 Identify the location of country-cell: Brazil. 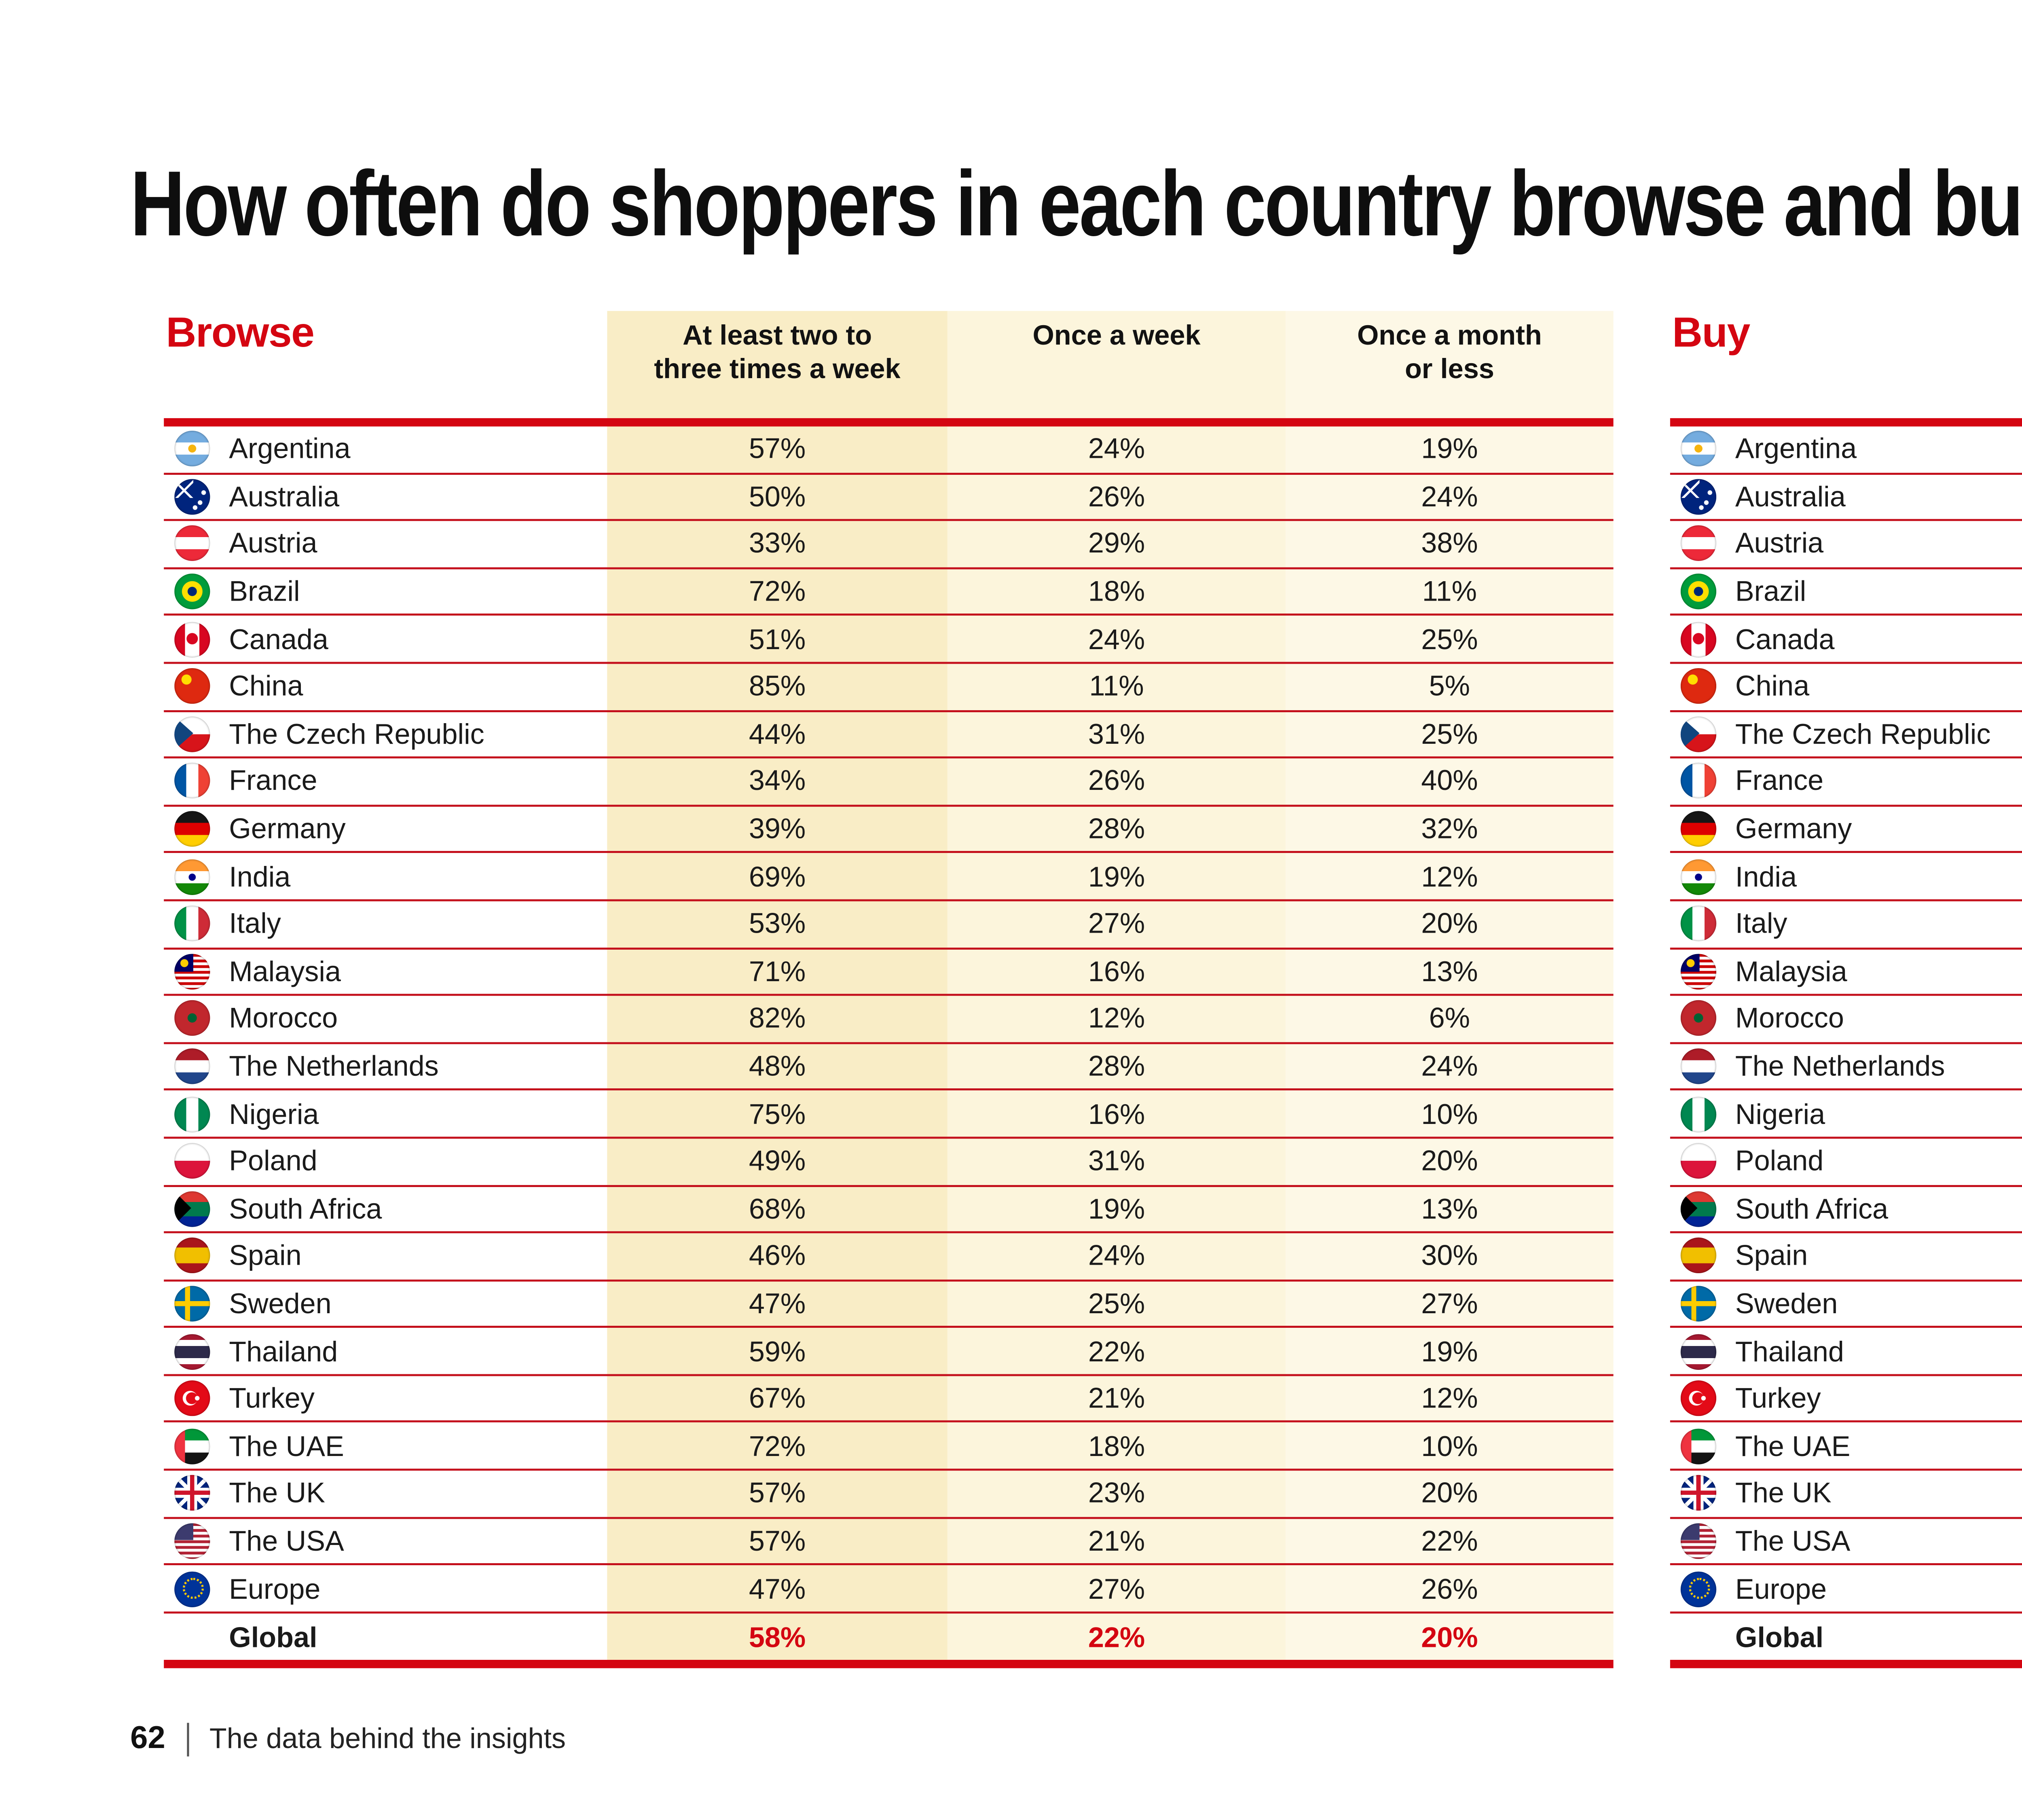
(1846, 591).